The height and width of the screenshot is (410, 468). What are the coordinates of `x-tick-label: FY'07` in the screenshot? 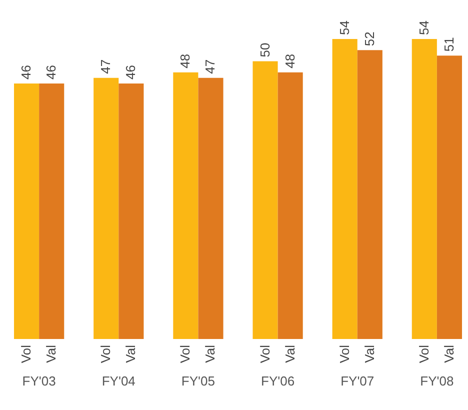 It's located at (357, 381).